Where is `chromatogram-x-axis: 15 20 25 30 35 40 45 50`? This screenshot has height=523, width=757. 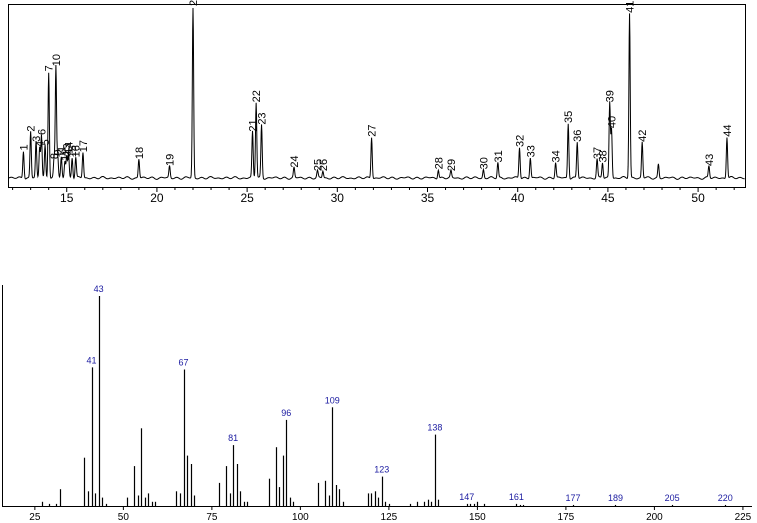
chromatogram-x-axis: 15 20 25 30 35 40 45 50 is located at coordinates (373, 196).